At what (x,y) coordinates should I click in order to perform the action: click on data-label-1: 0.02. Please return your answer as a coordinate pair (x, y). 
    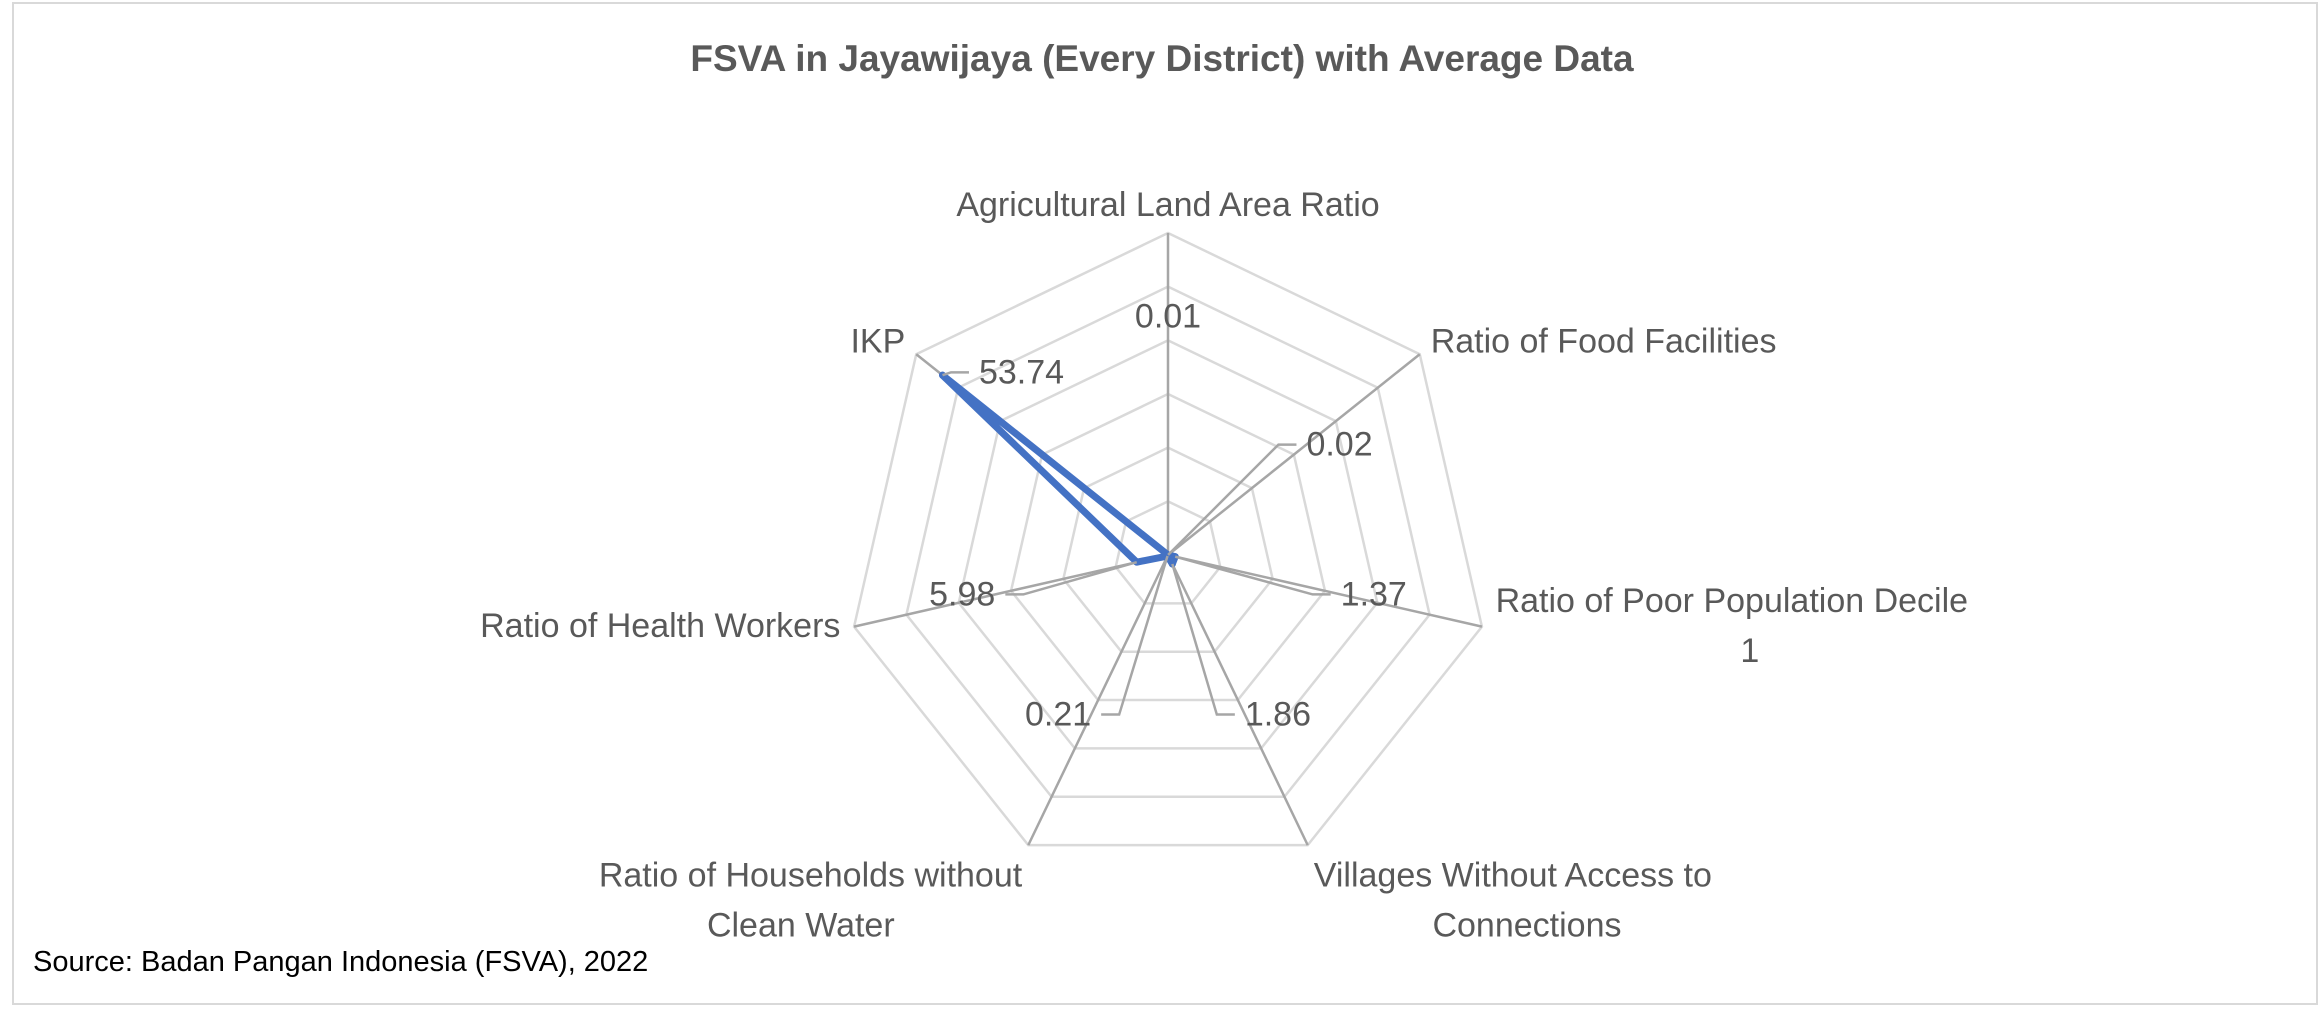
    Looking at the image, I should click on (1339, 445).